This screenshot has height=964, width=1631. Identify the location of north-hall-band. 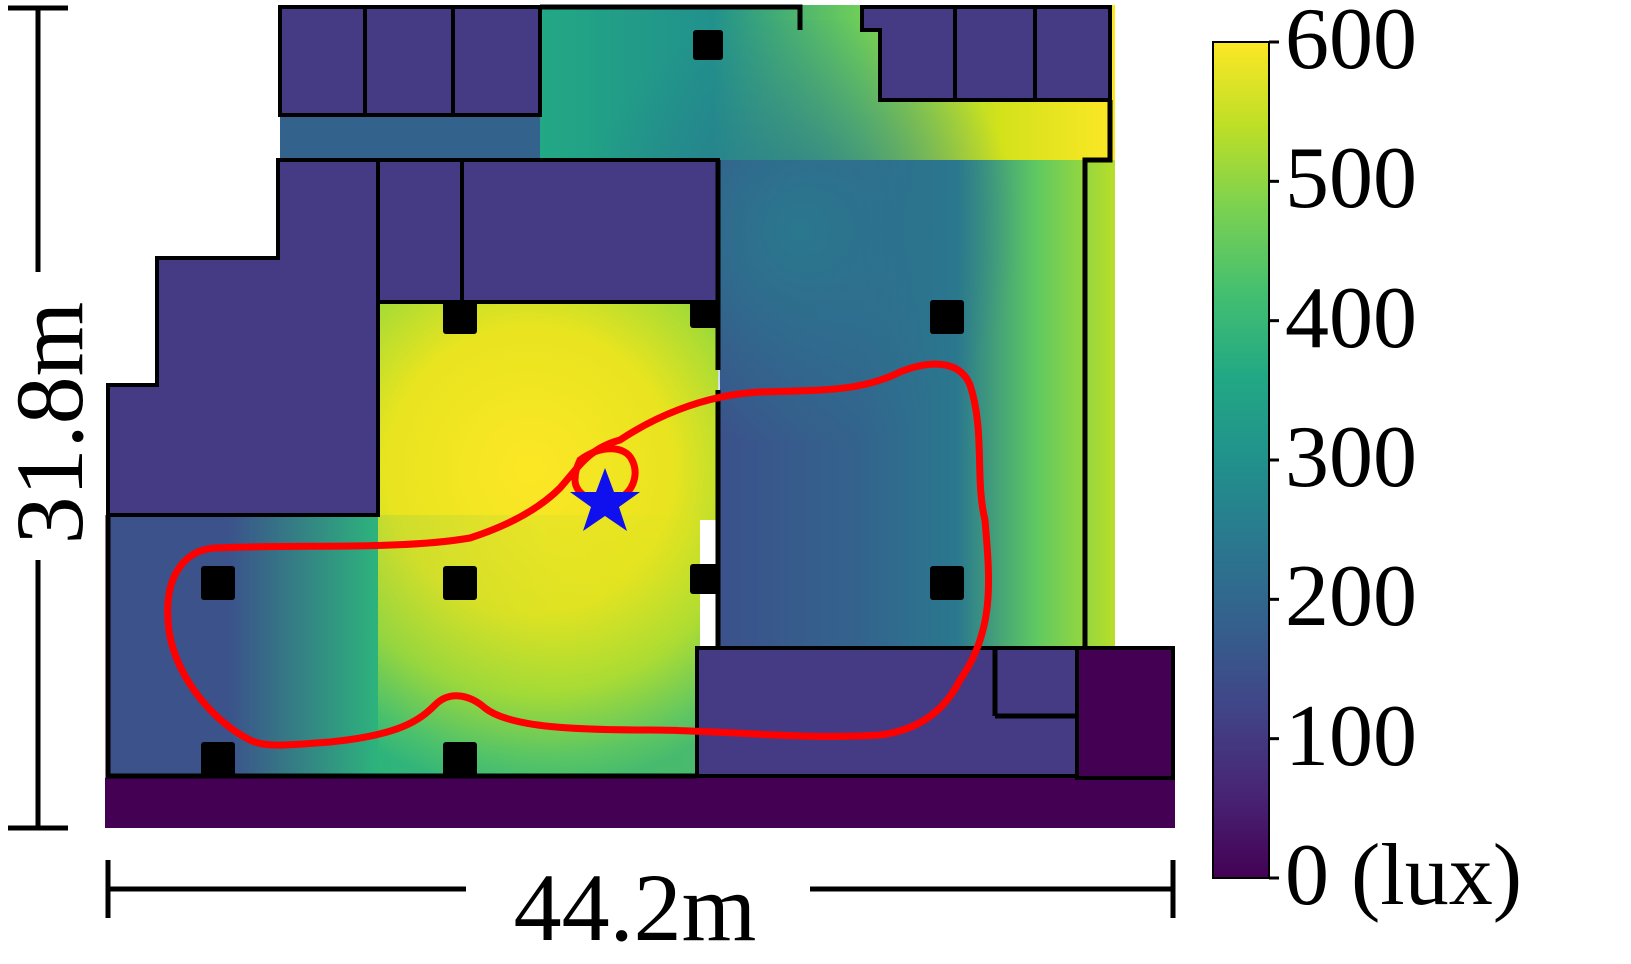
(410, 140).